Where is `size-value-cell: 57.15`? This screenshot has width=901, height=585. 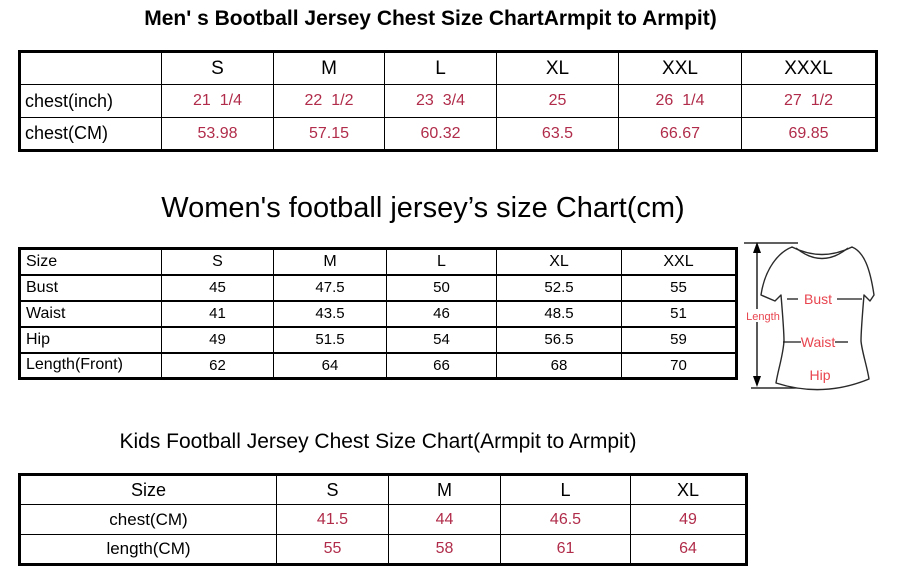 size-value-cell: 57.15 is located at coordinates (329, 134).